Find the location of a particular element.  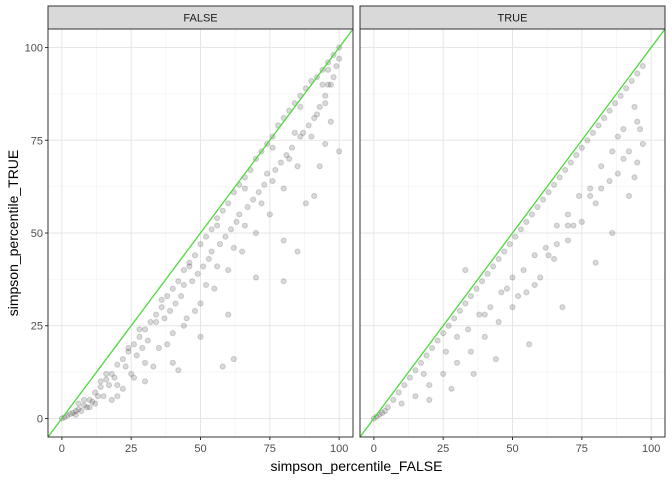

x-tick-label: 100 is located at coordinates (651, 449).